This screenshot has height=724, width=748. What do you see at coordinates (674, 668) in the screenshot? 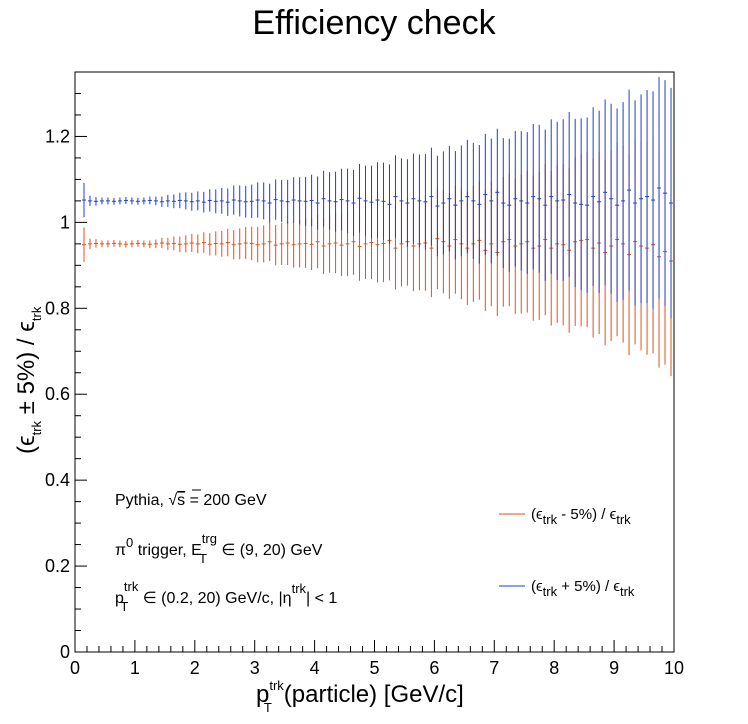
I see `x-tick-label: 10` at bounding box center [674, 668].